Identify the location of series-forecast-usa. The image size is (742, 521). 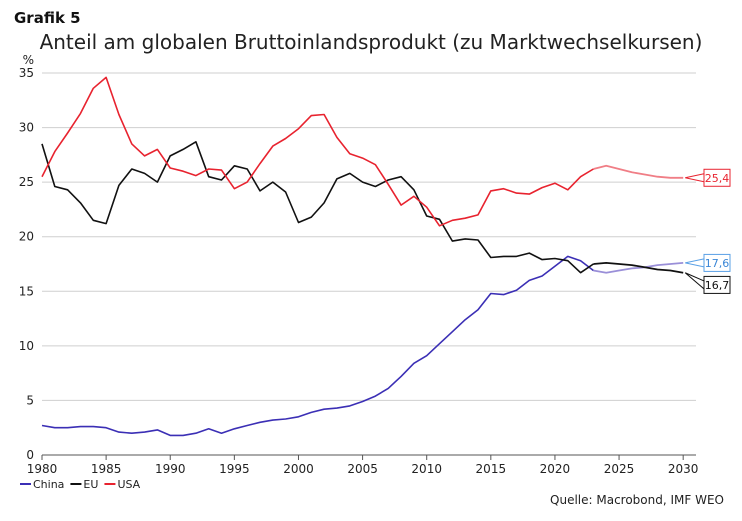
(638, 171).